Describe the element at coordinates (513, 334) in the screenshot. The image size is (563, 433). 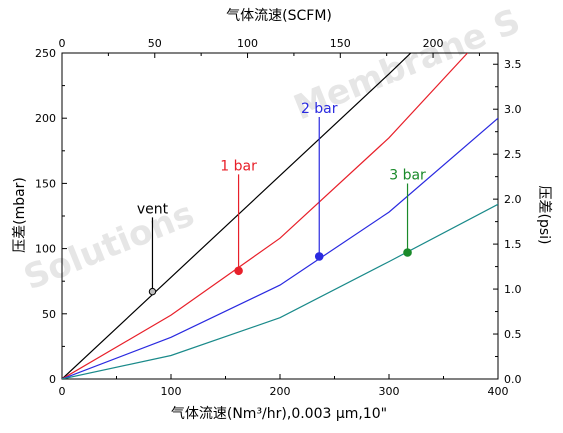
I see `y2-tick-label: 0.5` at that location.